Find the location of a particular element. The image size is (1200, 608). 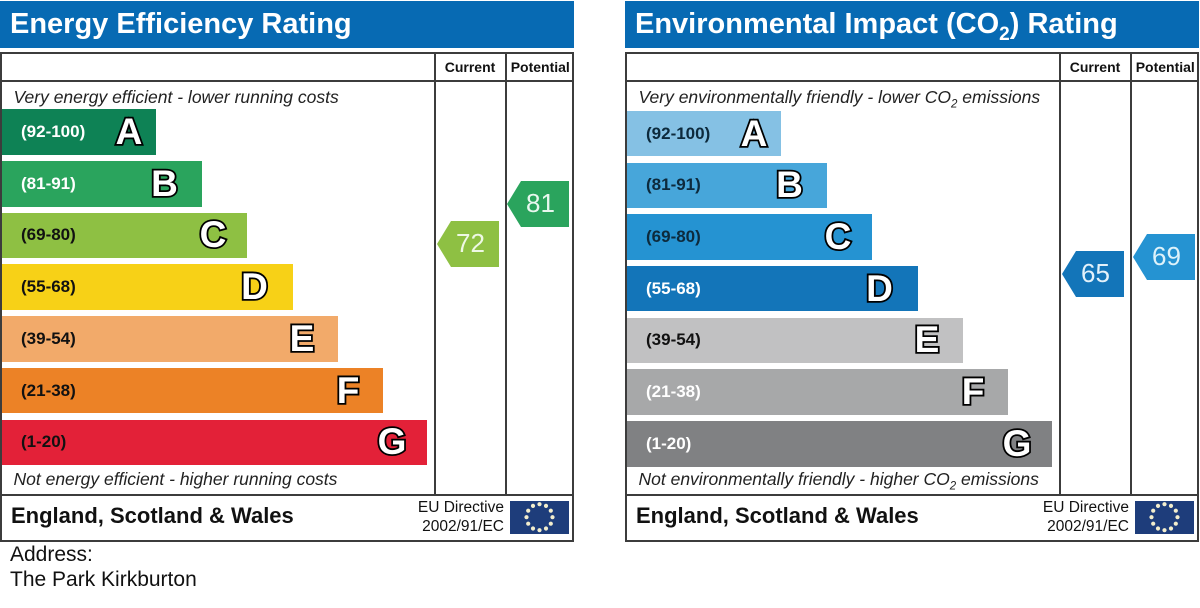

svg-text: 65 is located at coordinates (1095, 273).